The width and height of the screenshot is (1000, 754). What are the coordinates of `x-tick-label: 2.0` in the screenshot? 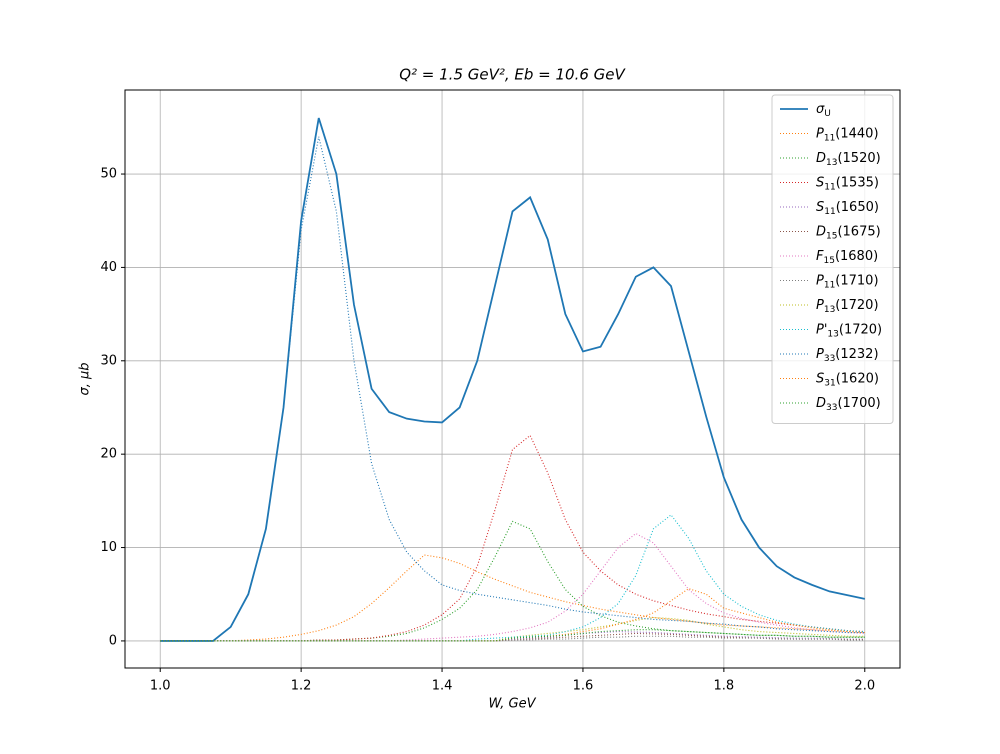 It's located at (864, 686).